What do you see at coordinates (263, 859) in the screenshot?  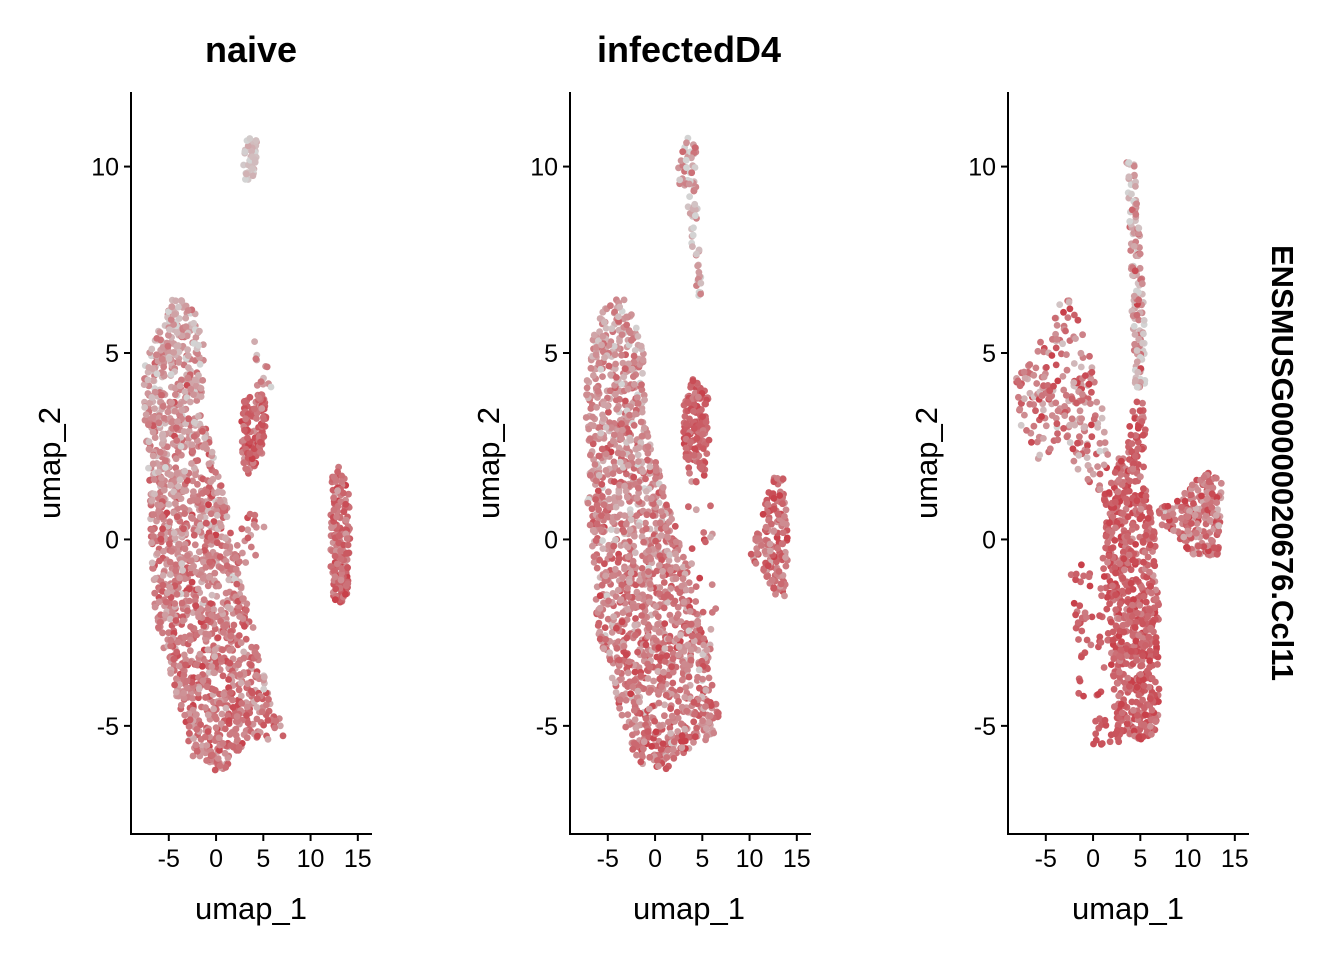 I see `x-tick-label: 5` at bounding box center [263, 859].